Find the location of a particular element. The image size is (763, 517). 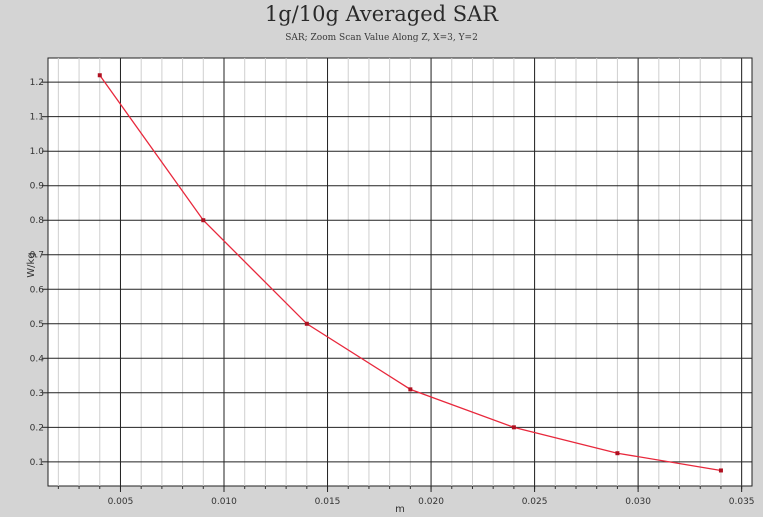

y-tick-label: 1.2 is located at coordinates (37, 83).